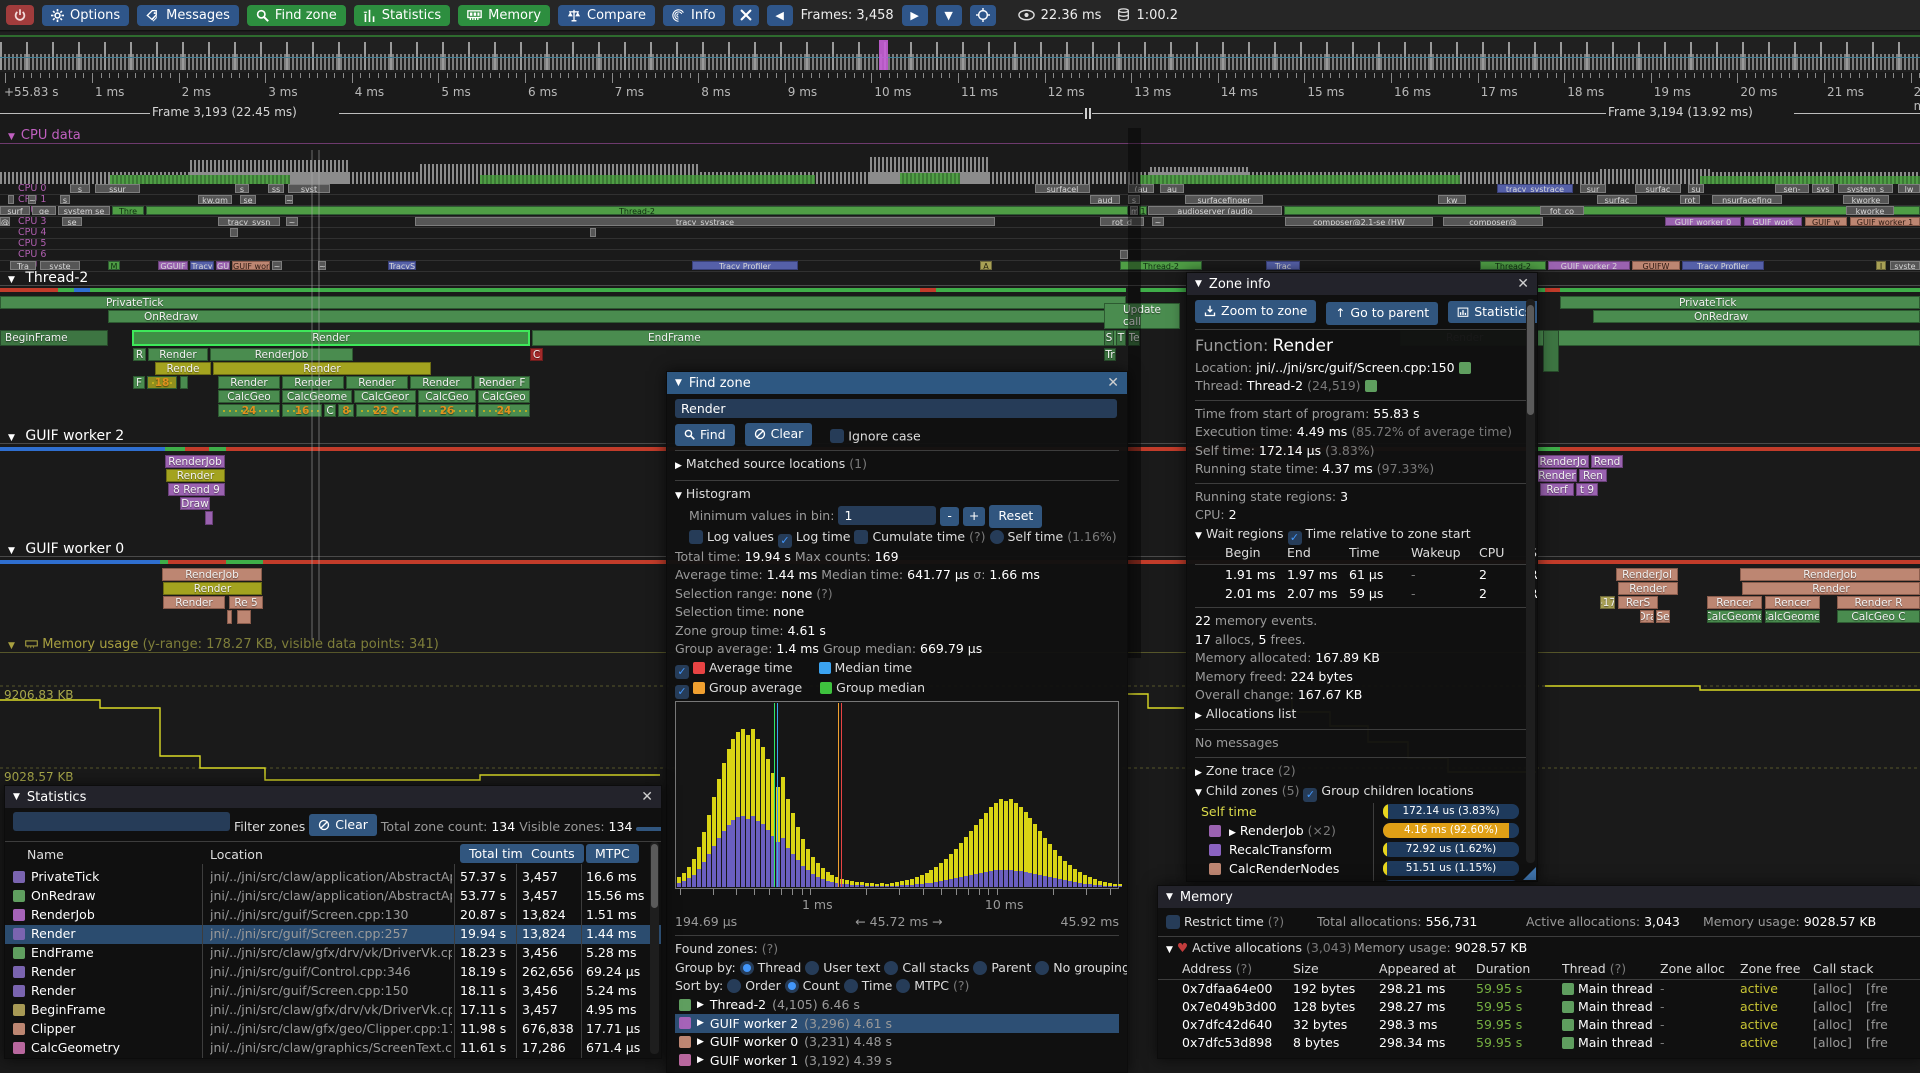 The image size is (1920, 1073). Describe the element at coordinates (1843, 968) in the screenshot. I see `memory-col-header: Call stack` at that location.